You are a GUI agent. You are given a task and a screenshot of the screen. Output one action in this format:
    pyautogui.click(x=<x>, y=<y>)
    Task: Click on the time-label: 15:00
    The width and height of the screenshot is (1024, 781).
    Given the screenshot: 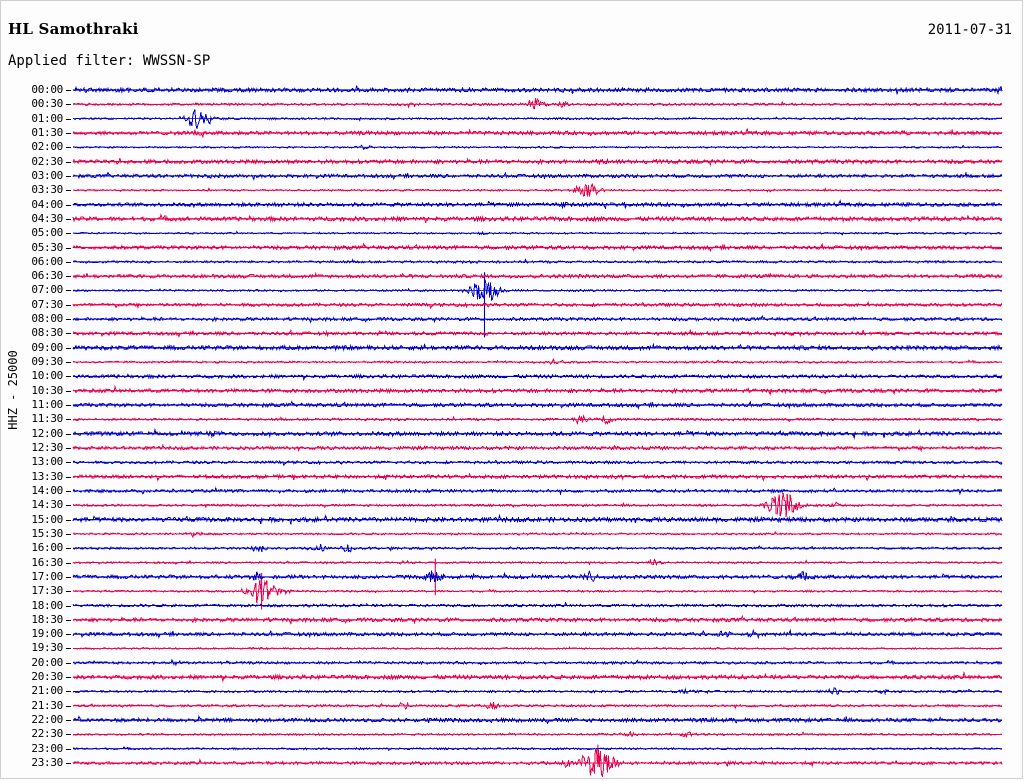 What is the action you would take?
    pyautogui.click(x=47, y=519)
    